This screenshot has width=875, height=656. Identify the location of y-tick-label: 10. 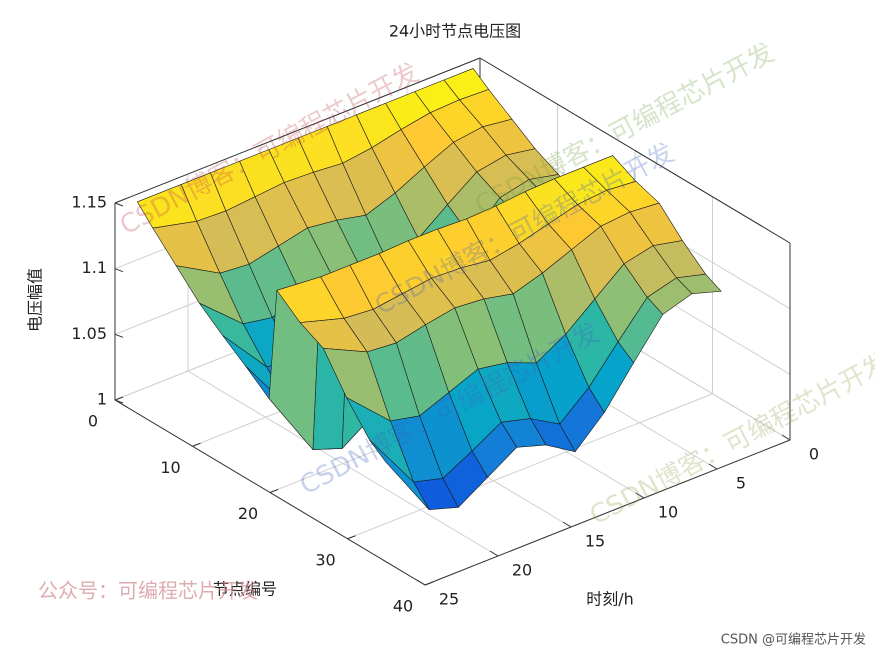
(668, 512).